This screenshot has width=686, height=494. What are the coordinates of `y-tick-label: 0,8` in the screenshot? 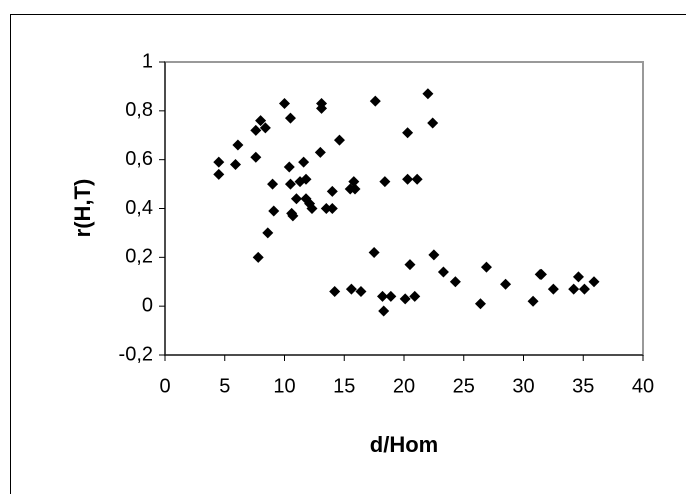 It's located at (139, 110).